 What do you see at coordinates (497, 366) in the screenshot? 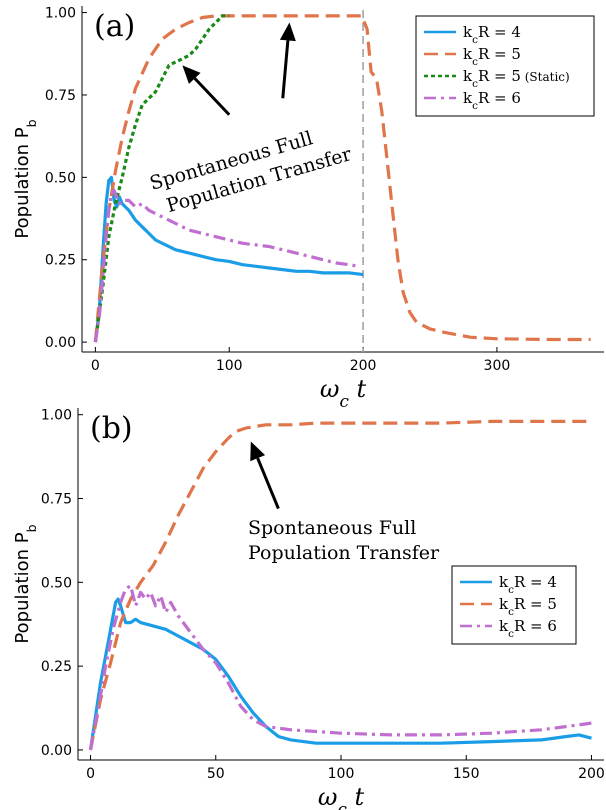
I see `x-tick-label: 300` at bounding box center [497, 366].